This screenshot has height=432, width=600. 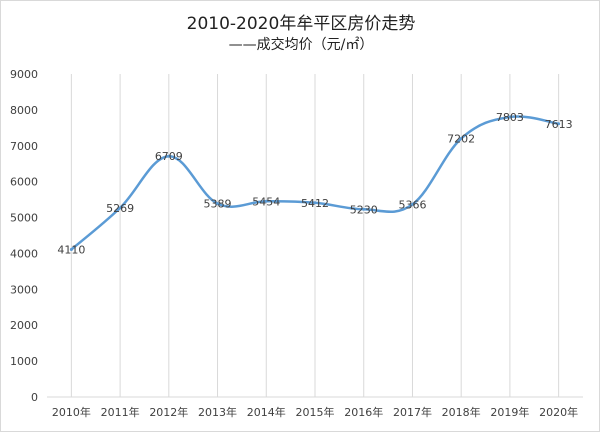 I want to click on y-tick-label: 9000, so click(x=24, y=74).